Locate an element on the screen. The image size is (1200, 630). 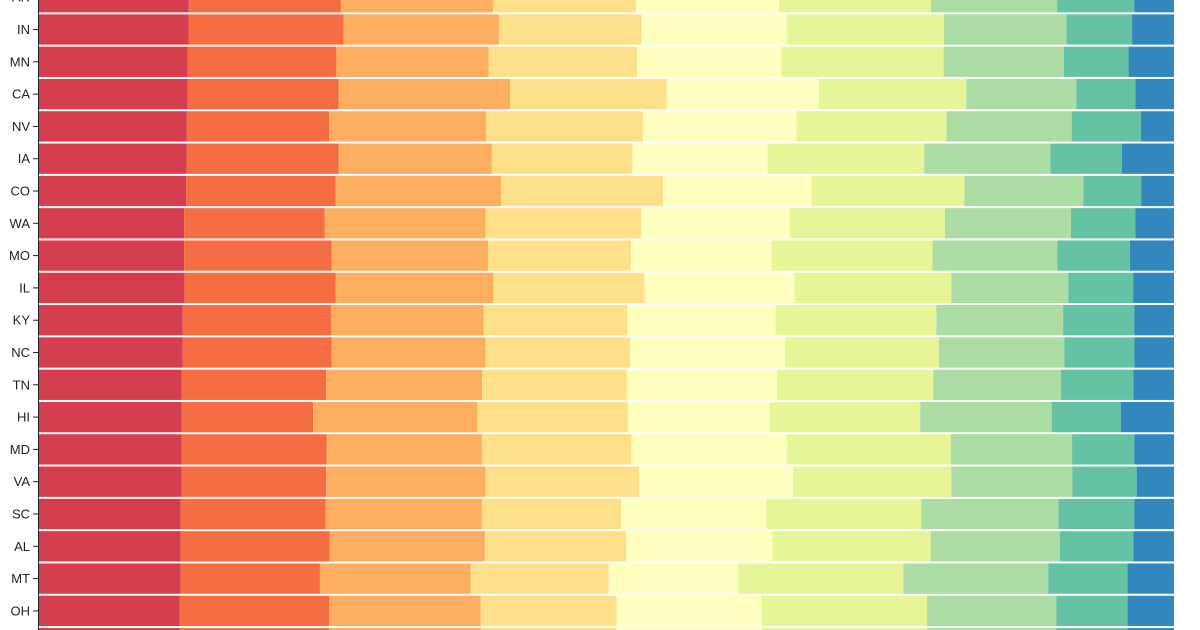
y-tick-label-VA: VA is located at coordinates (22, 481).